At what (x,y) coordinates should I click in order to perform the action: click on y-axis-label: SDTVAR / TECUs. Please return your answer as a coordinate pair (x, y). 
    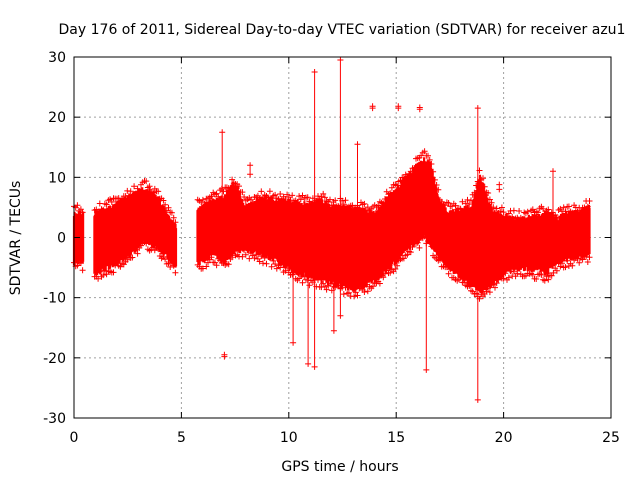
    Looking at the image, I should click on (16, 238).